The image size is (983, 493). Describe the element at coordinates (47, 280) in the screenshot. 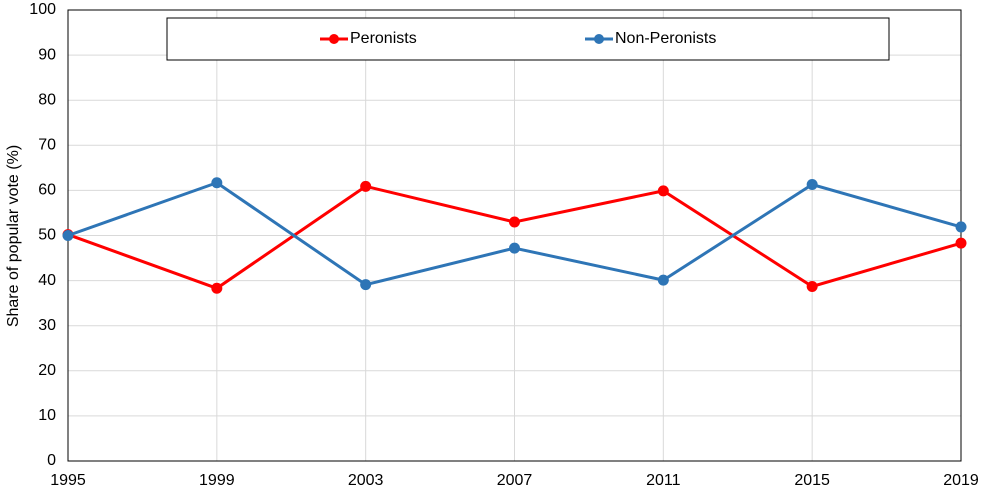

I see `y-tick-label: 40` at that location.